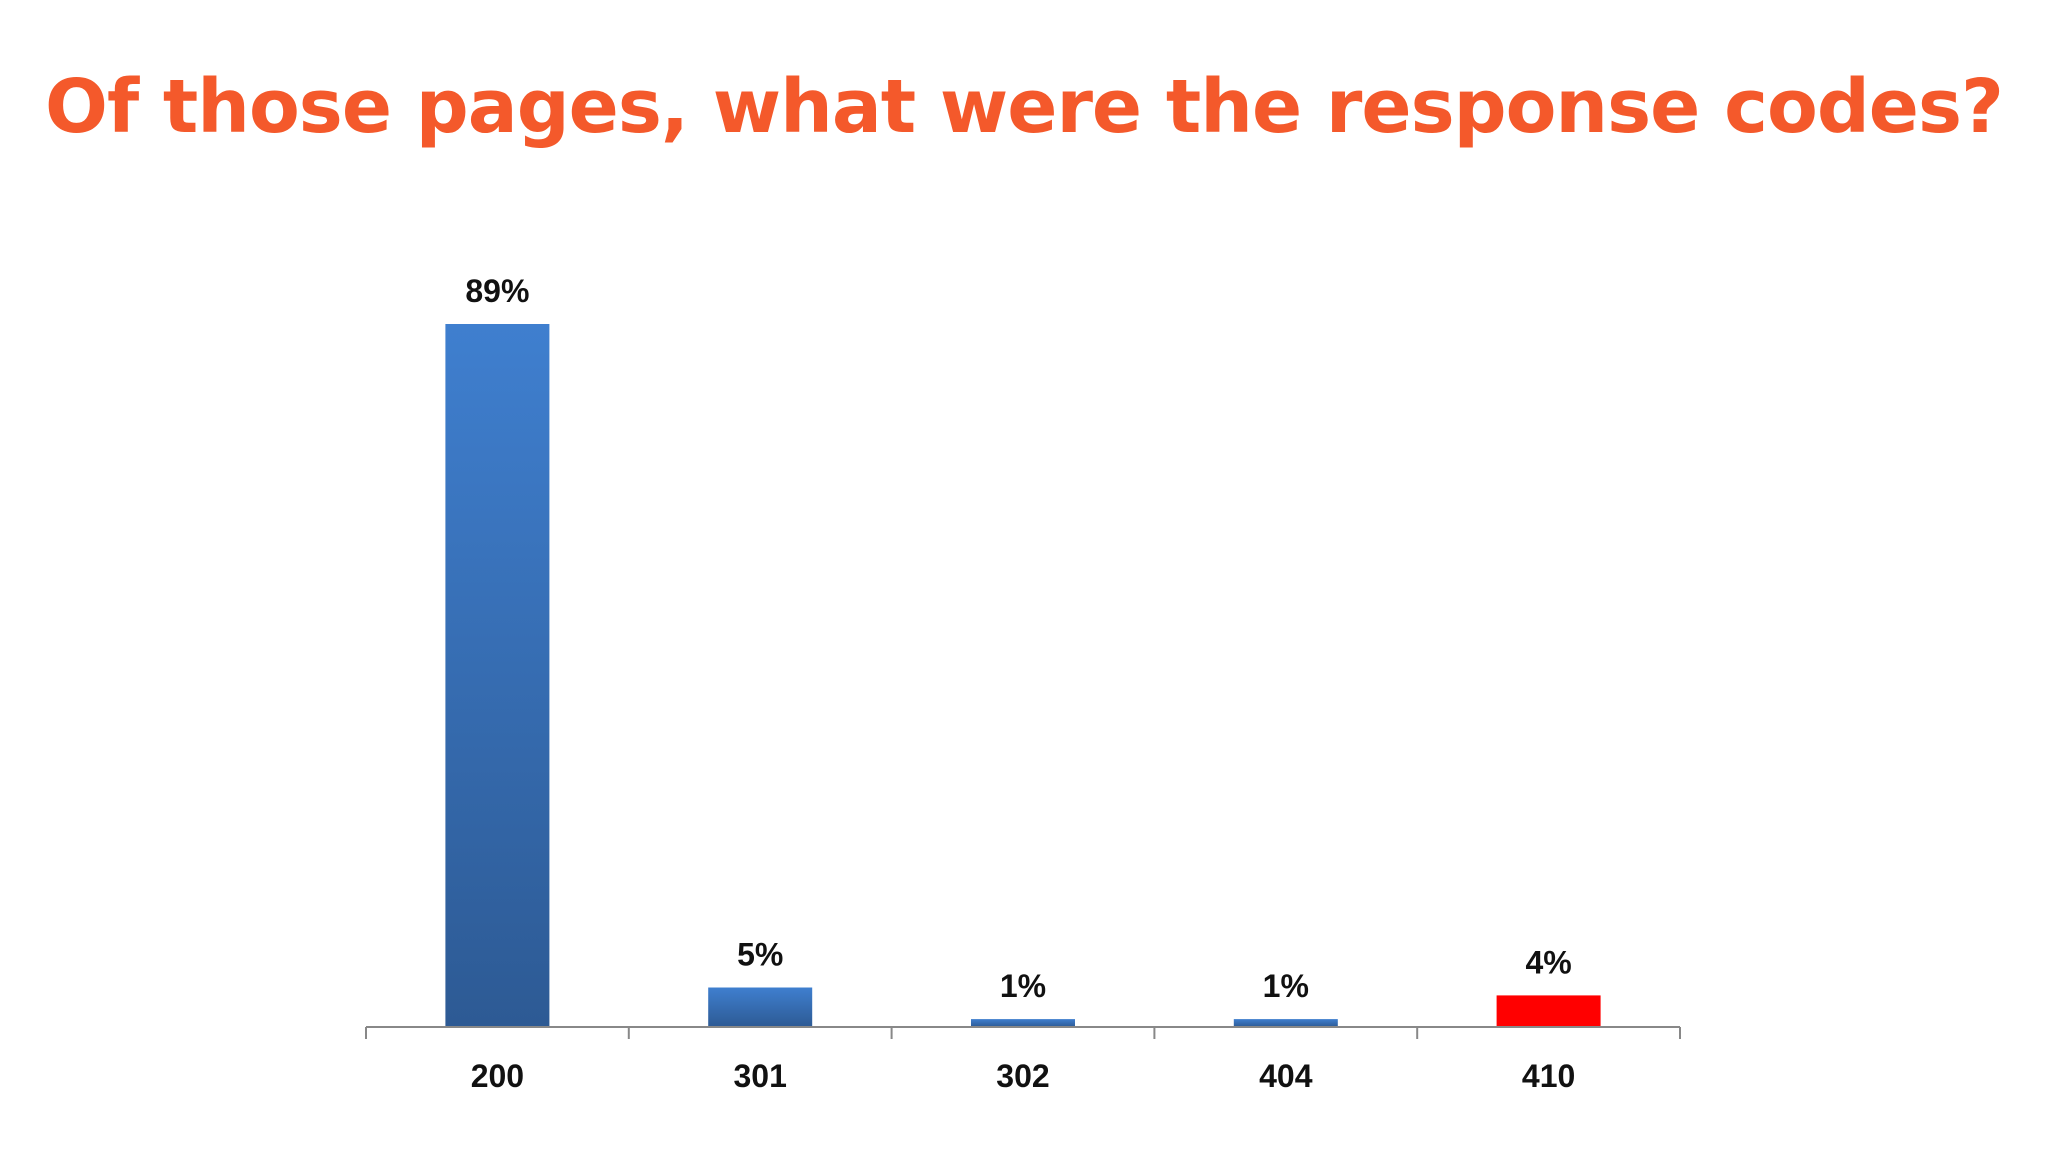 The width and height of the screenshot is (2048, 1152). Describe the element at coordinates (1286, 1076) in the screenshot. I see `x-tick-label-404: 404` at that location.